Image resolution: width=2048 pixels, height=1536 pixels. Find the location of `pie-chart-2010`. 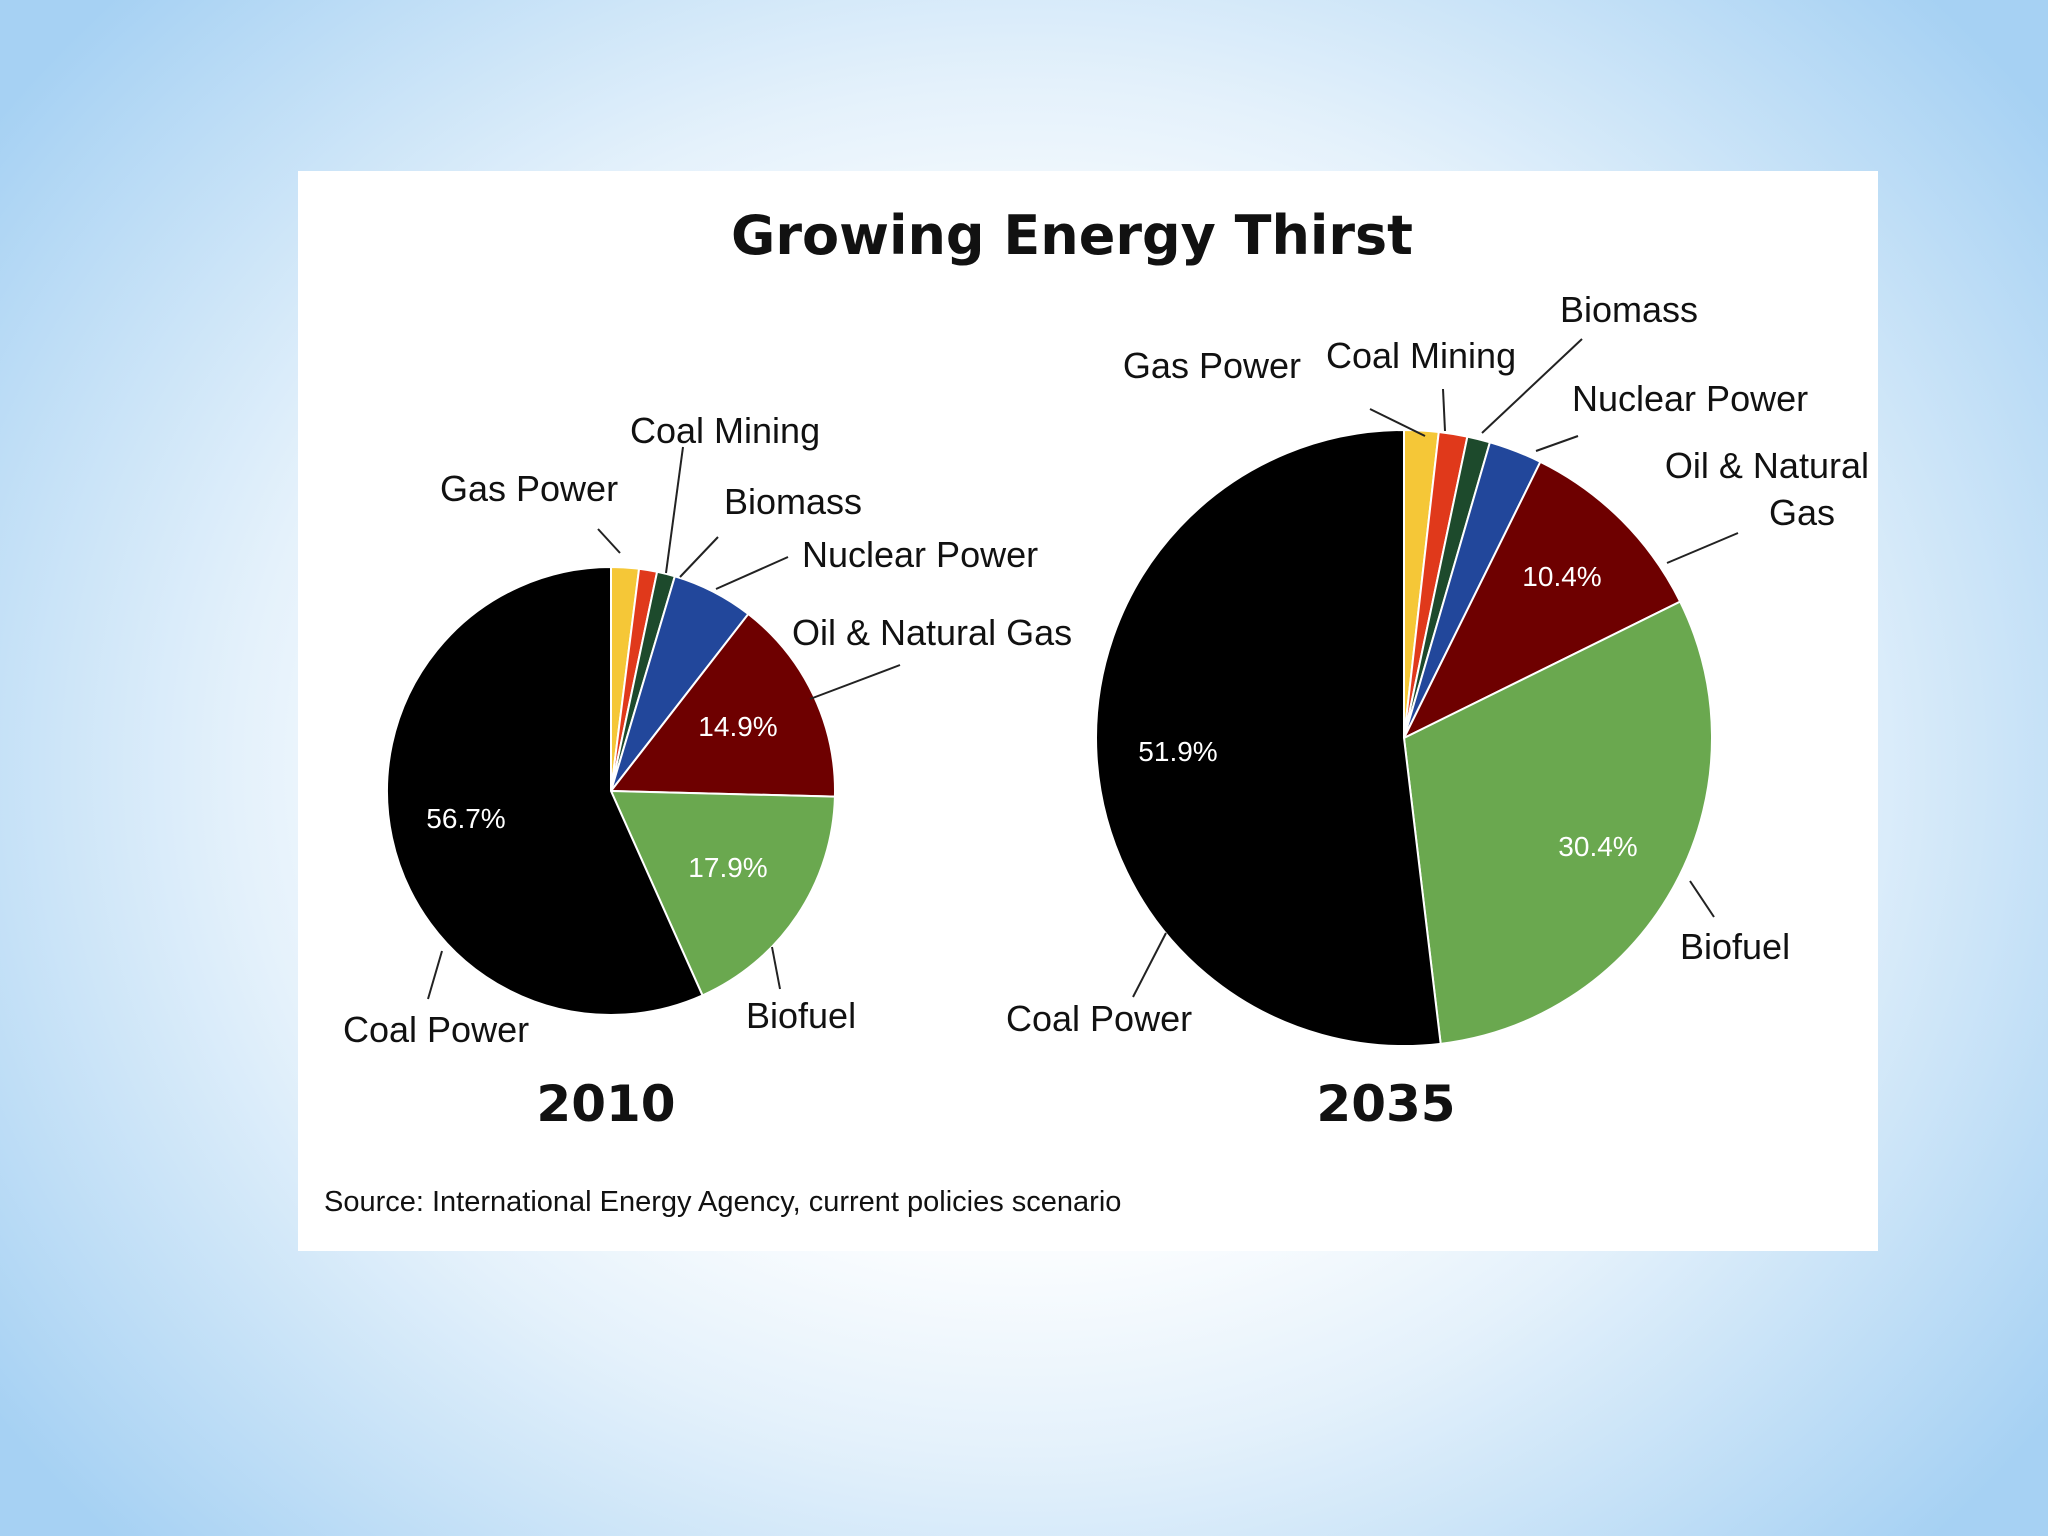

pie-chart-2010 is located at coordinates (611, 790).